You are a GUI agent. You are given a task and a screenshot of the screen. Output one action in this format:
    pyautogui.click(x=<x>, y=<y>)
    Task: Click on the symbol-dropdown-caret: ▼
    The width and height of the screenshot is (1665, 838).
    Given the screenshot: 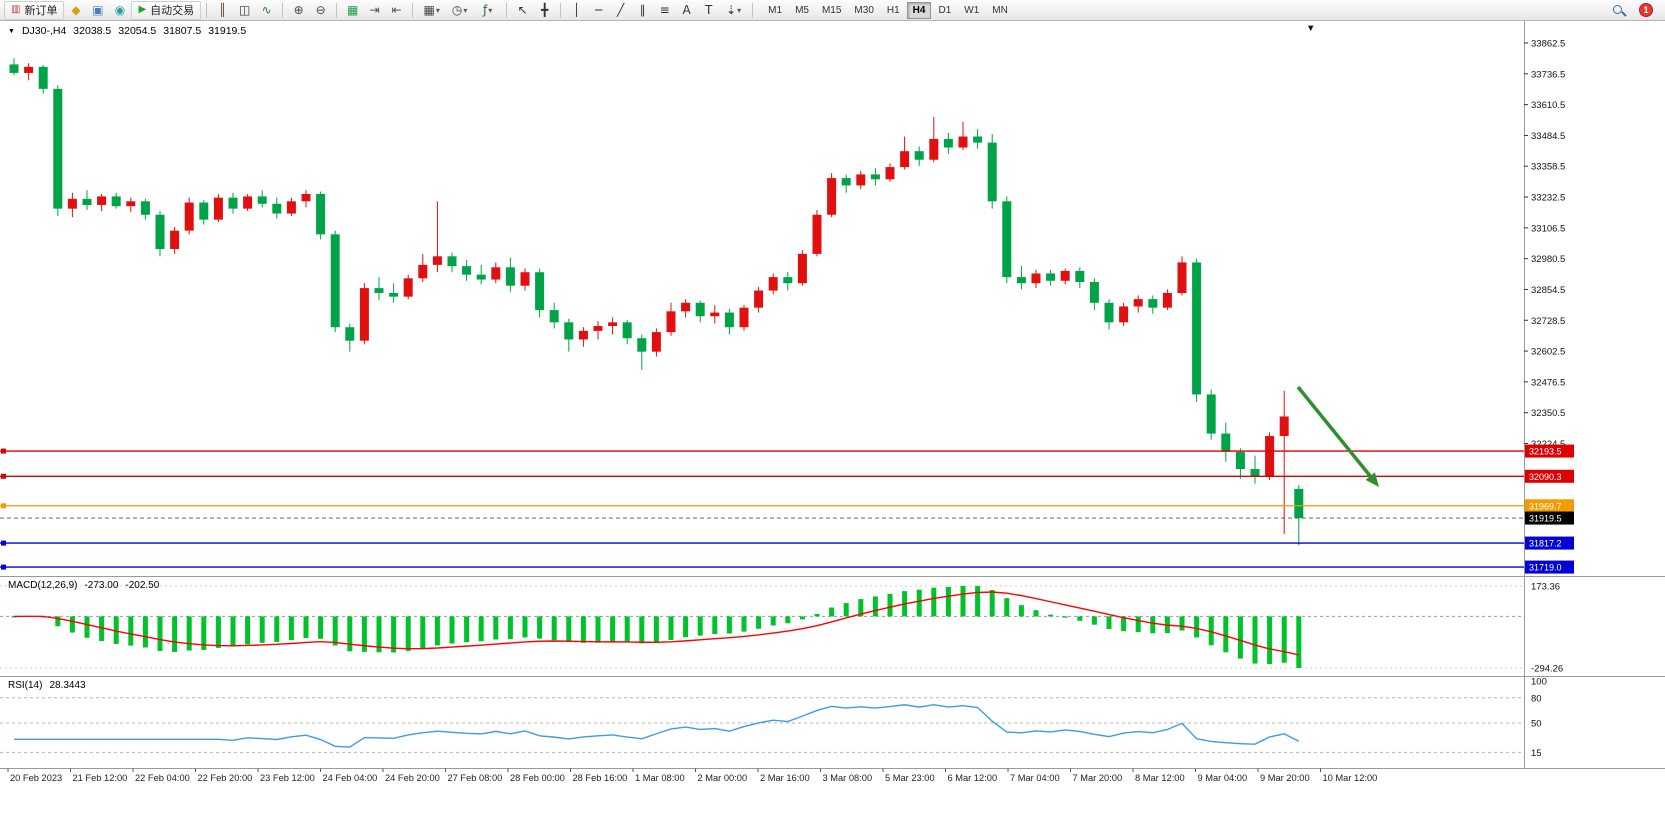 What is the action you would take?
    pyautogui.click(x=11, y=31)
    